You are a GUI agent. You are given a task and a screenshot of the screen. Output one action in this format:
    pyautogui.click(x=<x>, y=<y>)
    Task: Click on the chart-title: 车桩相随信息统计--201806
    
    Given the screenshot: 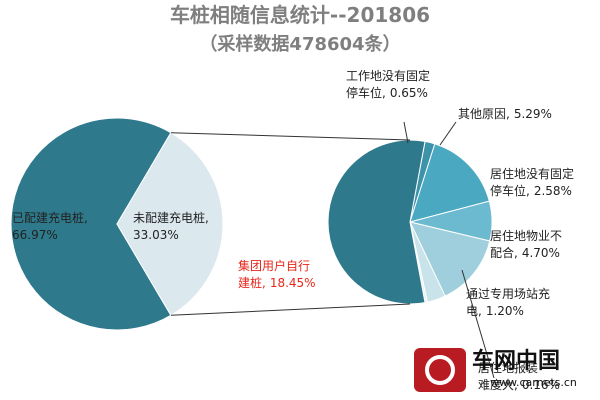 What is the action you would take?
    pyautogui.click(x=300, y=15)
    